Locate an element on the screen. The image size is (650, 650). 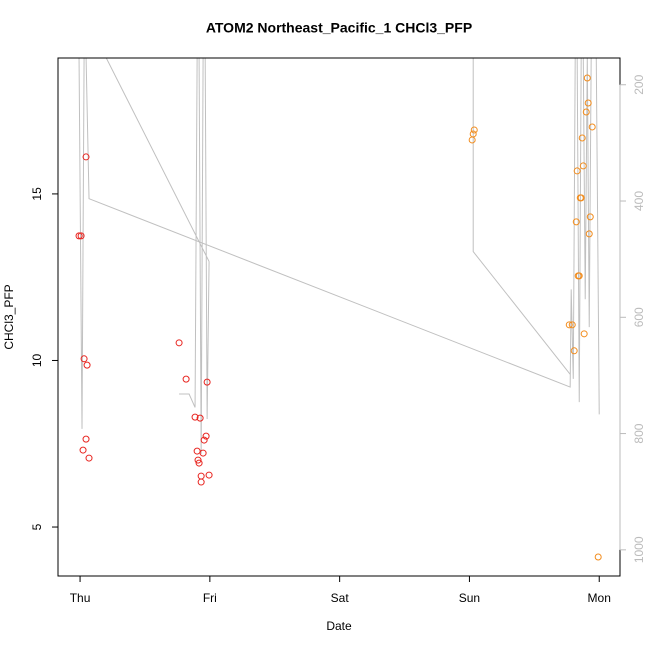
y-tick-label: 15 is located at coordinates (37, 194).